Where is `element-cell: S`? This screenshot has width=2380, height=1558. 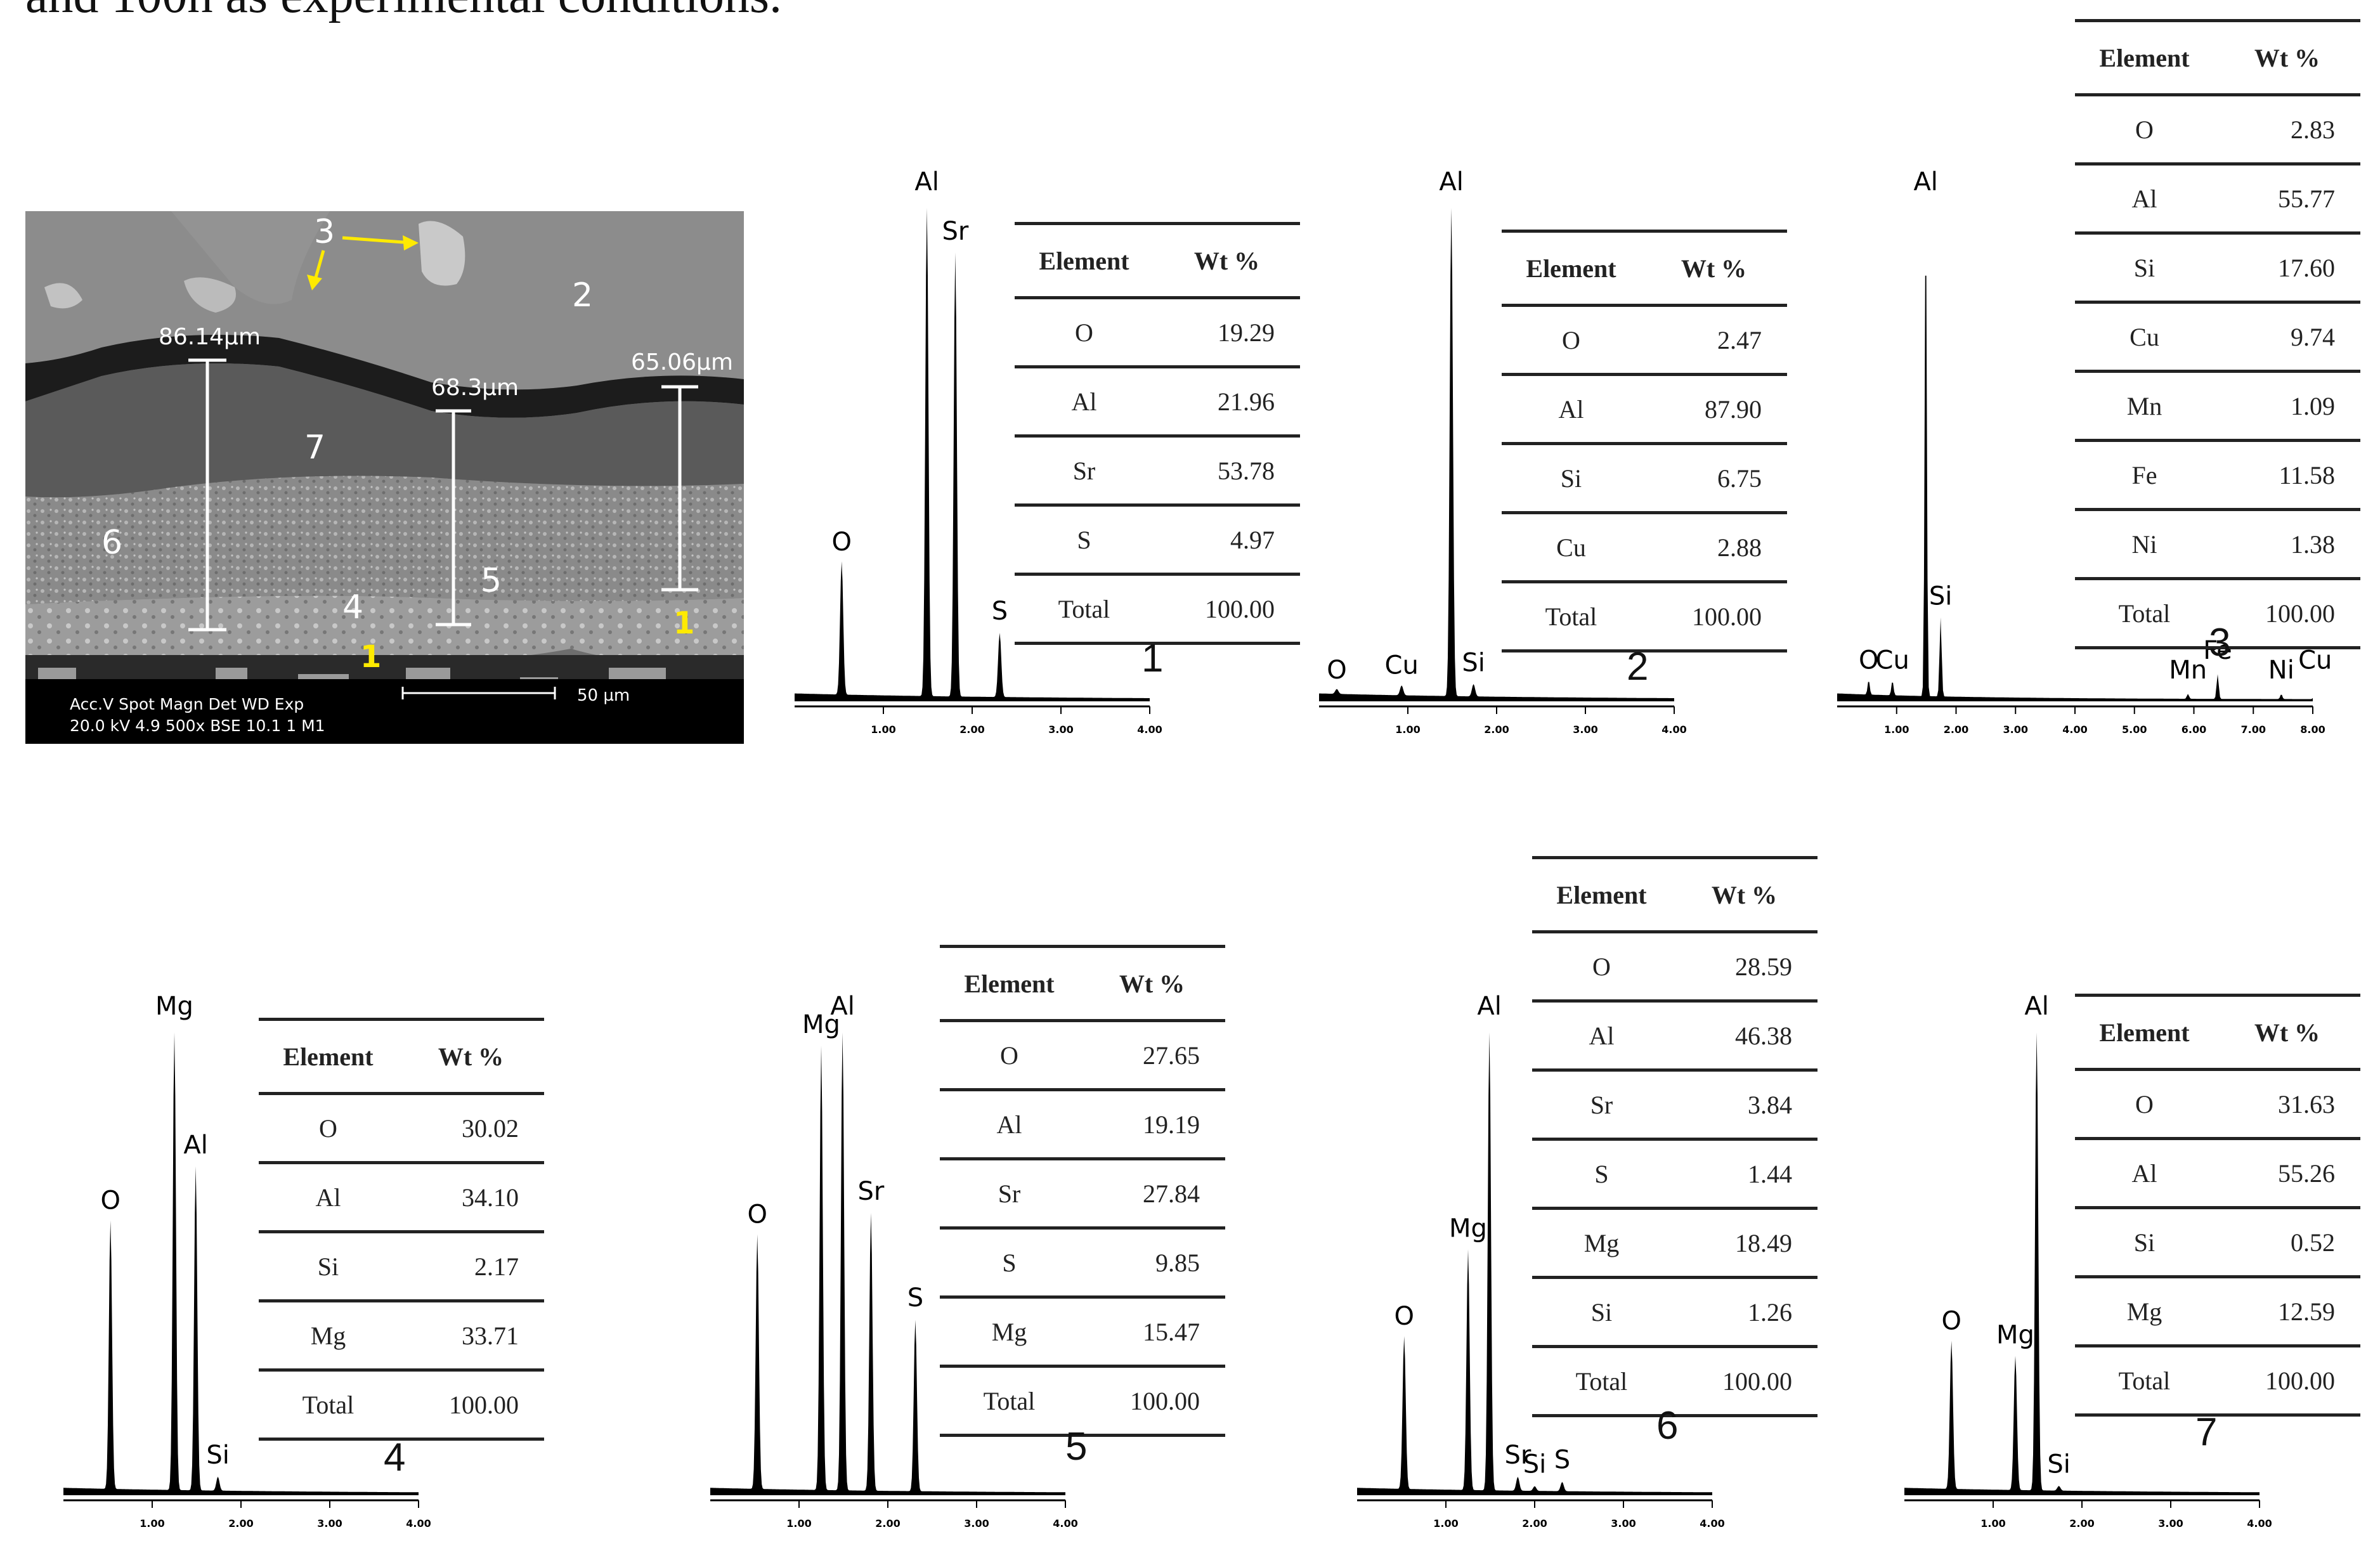 element-cell: S is located at coordinates (1601, 1174).